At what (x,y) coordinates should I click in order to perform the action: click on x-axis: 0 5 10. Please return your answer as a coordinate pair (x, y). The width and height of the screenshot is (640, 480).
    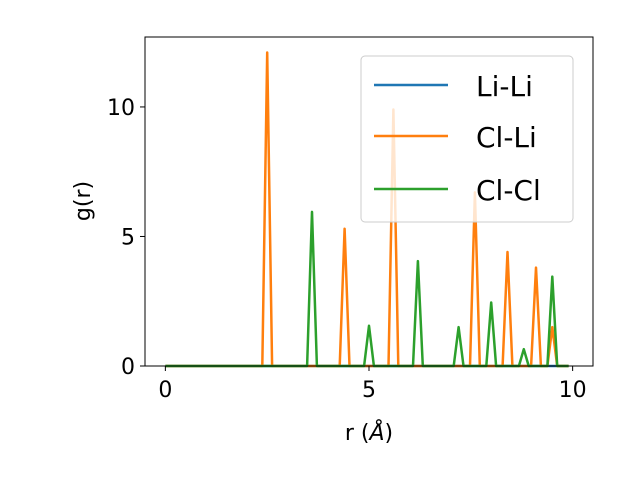
    Looking at the image, I should click on (372, 384).